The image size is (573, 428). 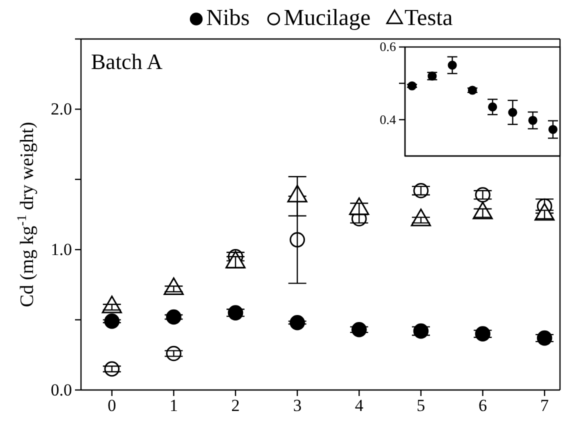 What do you see at coordinates (61, 109) in the screenshot?
I see `y-tick-label: 2.0` at bounding box center [61, 109].